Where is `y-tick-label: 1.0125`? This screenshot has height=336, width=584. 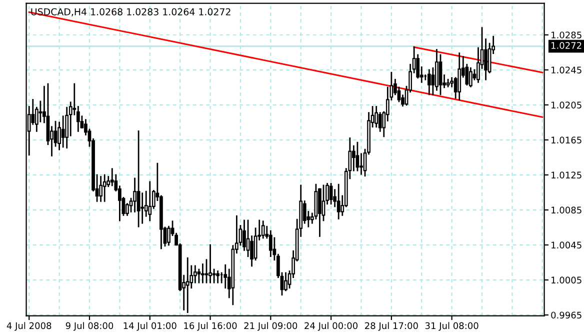
y-tick-label: 1.0125 is located at coordinates (567, 175).